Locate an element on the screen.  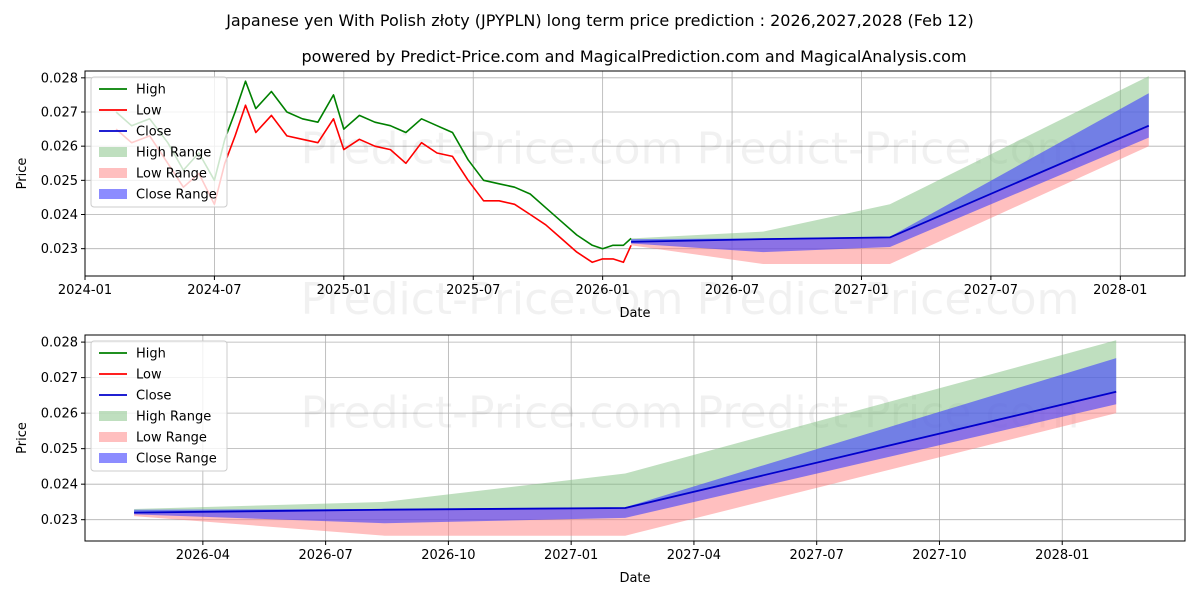
close-range-band is located at coordinates (890, 173).